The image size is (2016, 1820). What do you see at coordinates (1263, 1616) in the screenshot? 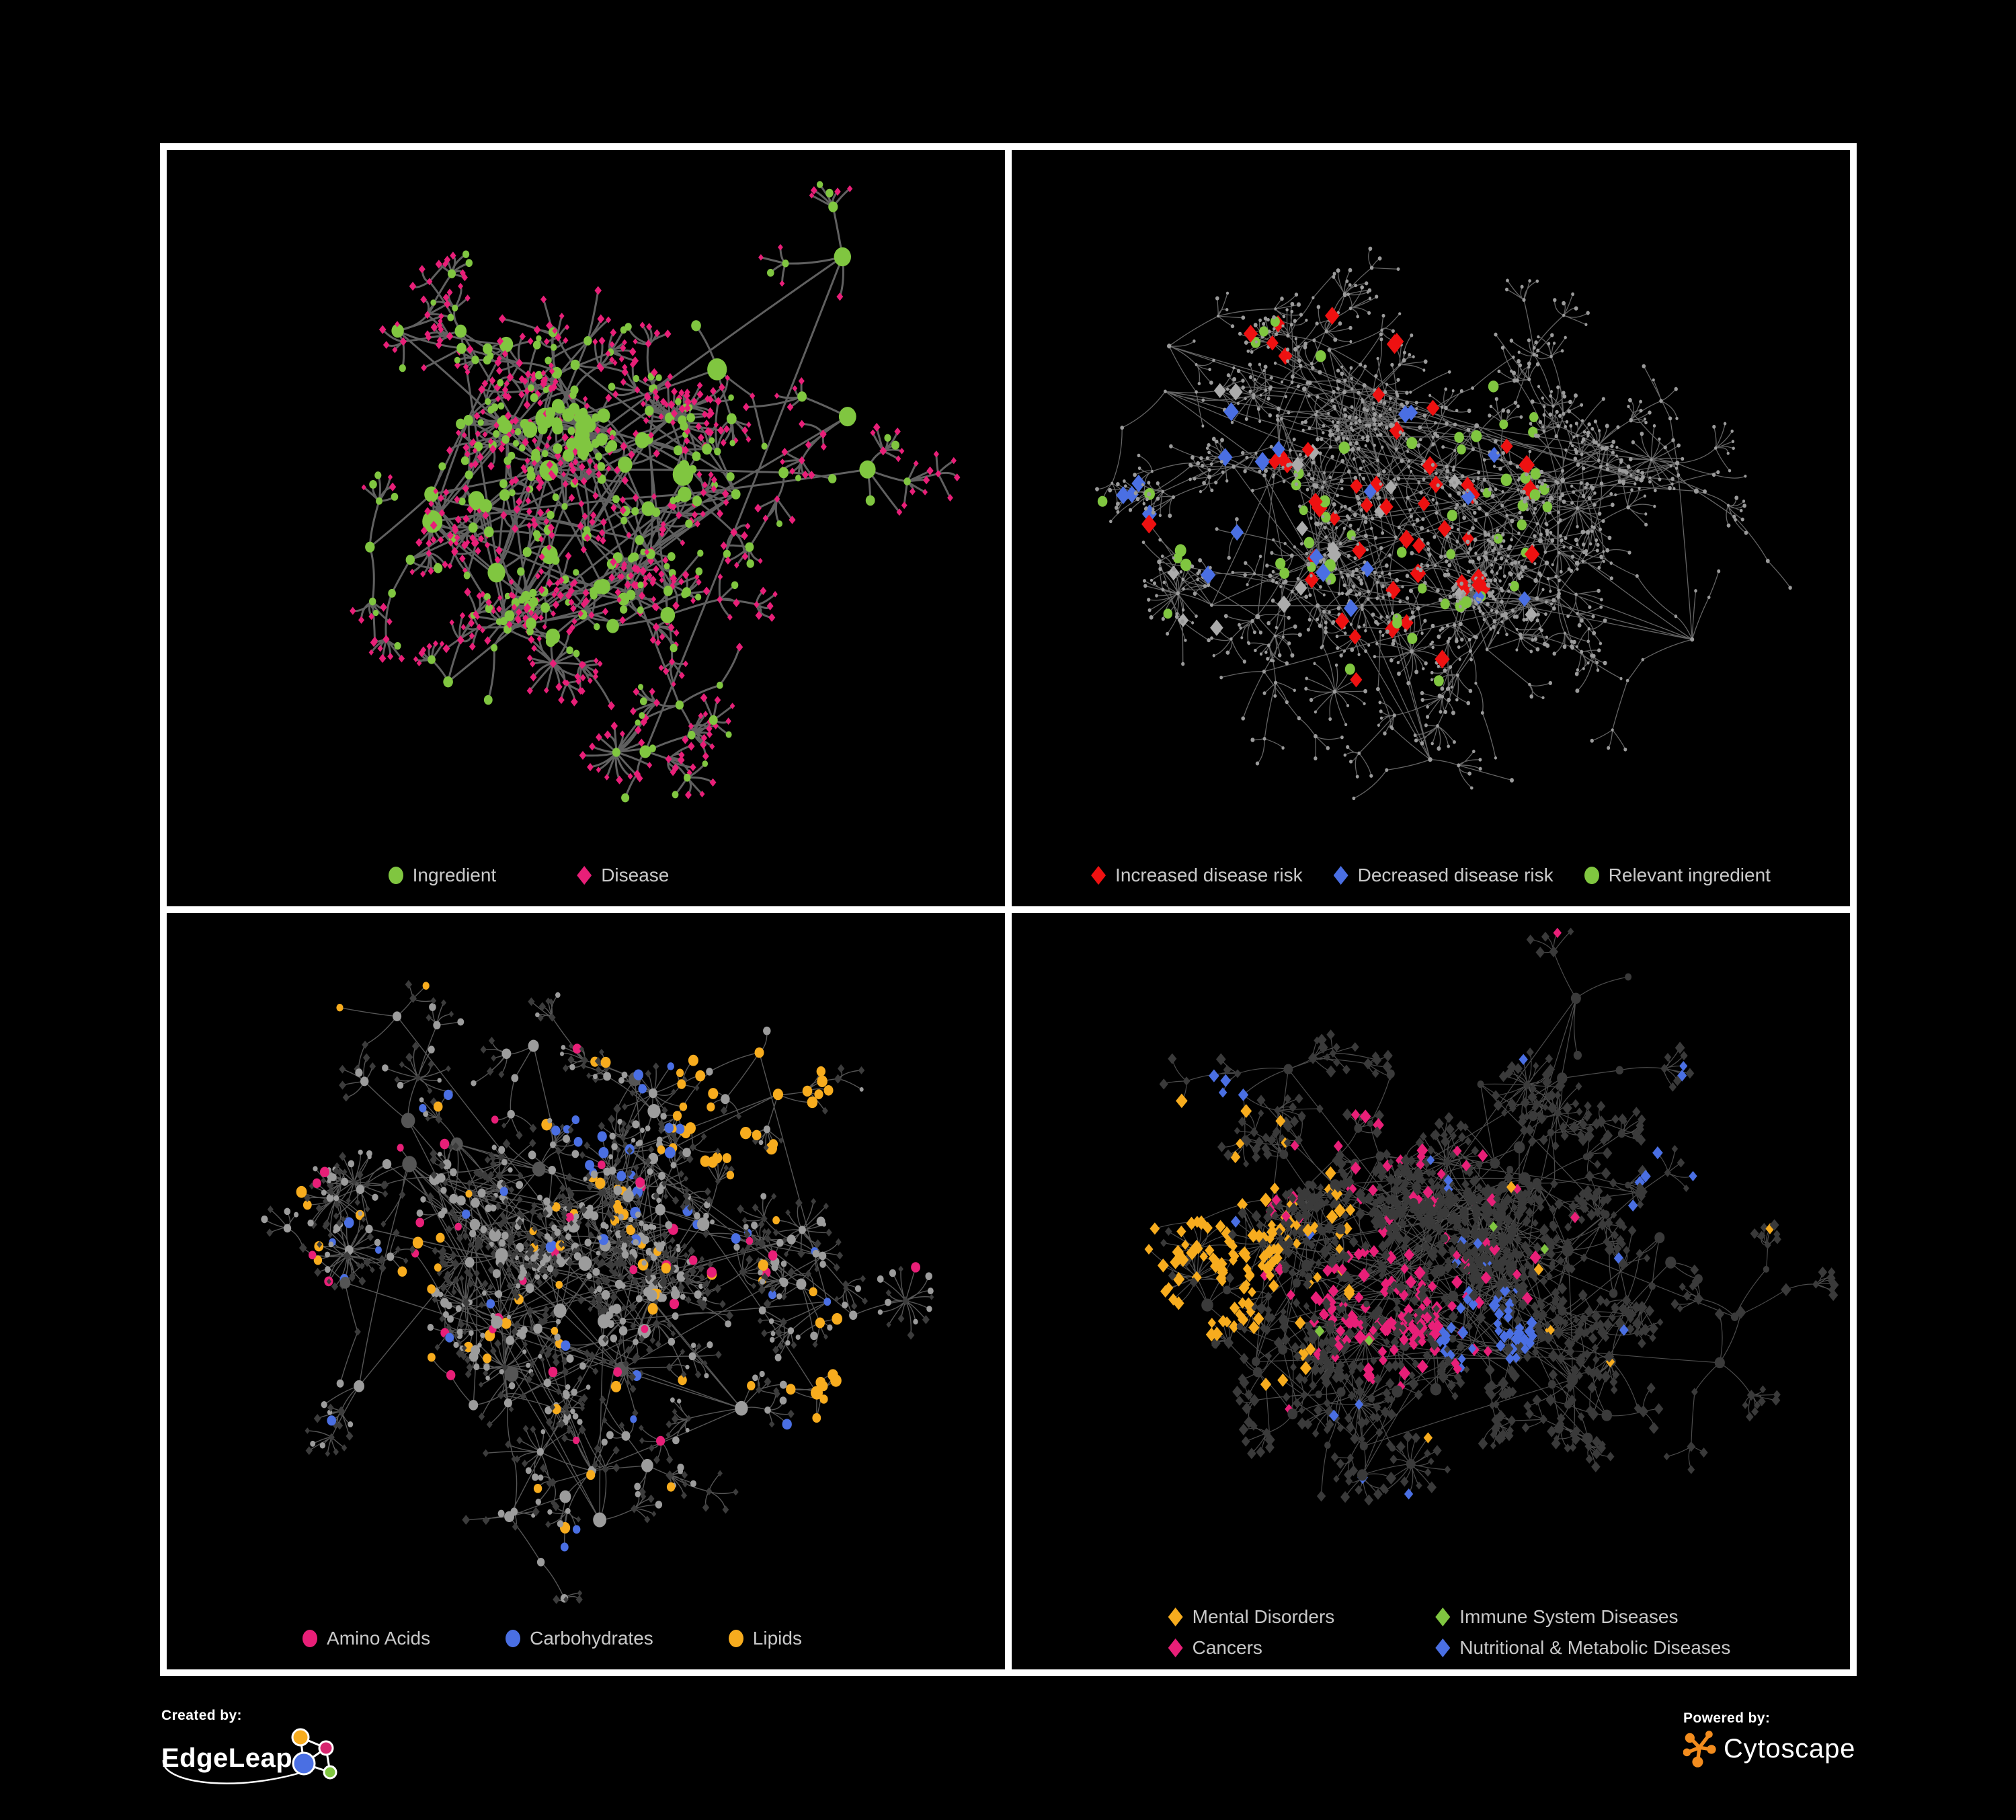
I see `legend-label: Mental Disorders` at bounding box center [1263, 1616].